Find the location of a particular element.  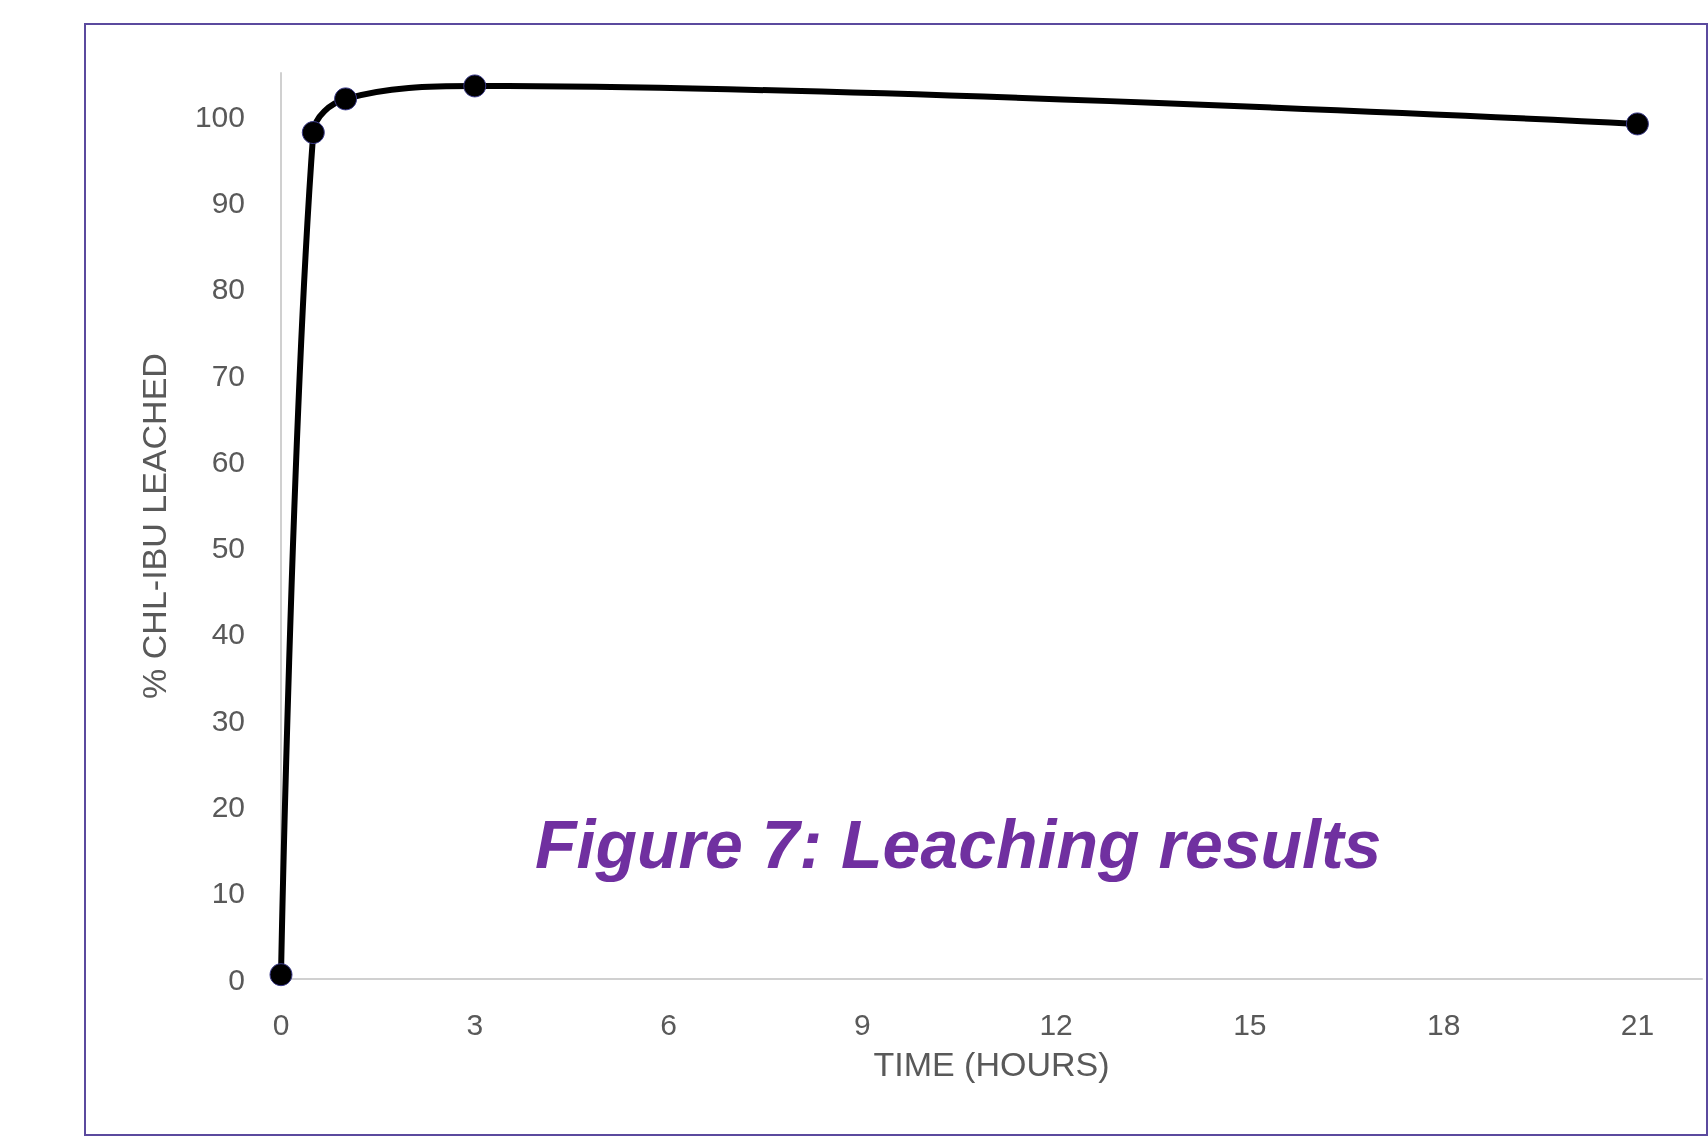

y-tick-label: 40 is located at coordinates (228, 634).